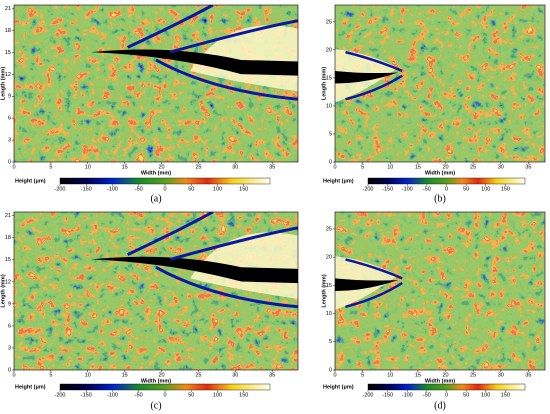 This screenshot has width=550, height=414. I want to click on y-tick-label: 12, so click(8, 282).